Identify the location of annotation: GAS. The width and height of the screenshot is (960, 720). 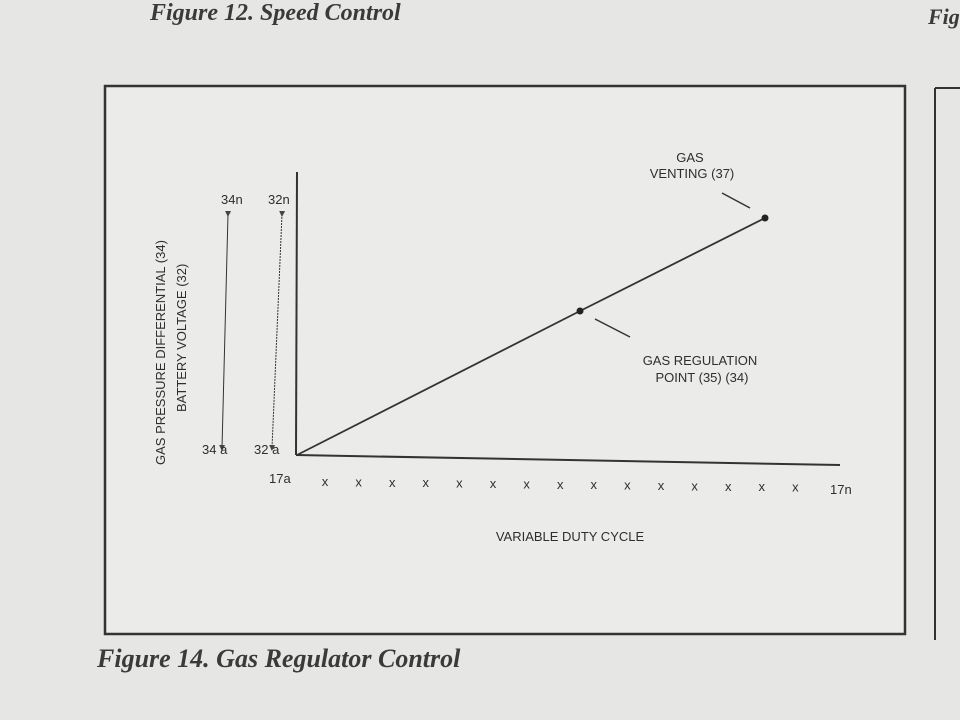
(690, 157).